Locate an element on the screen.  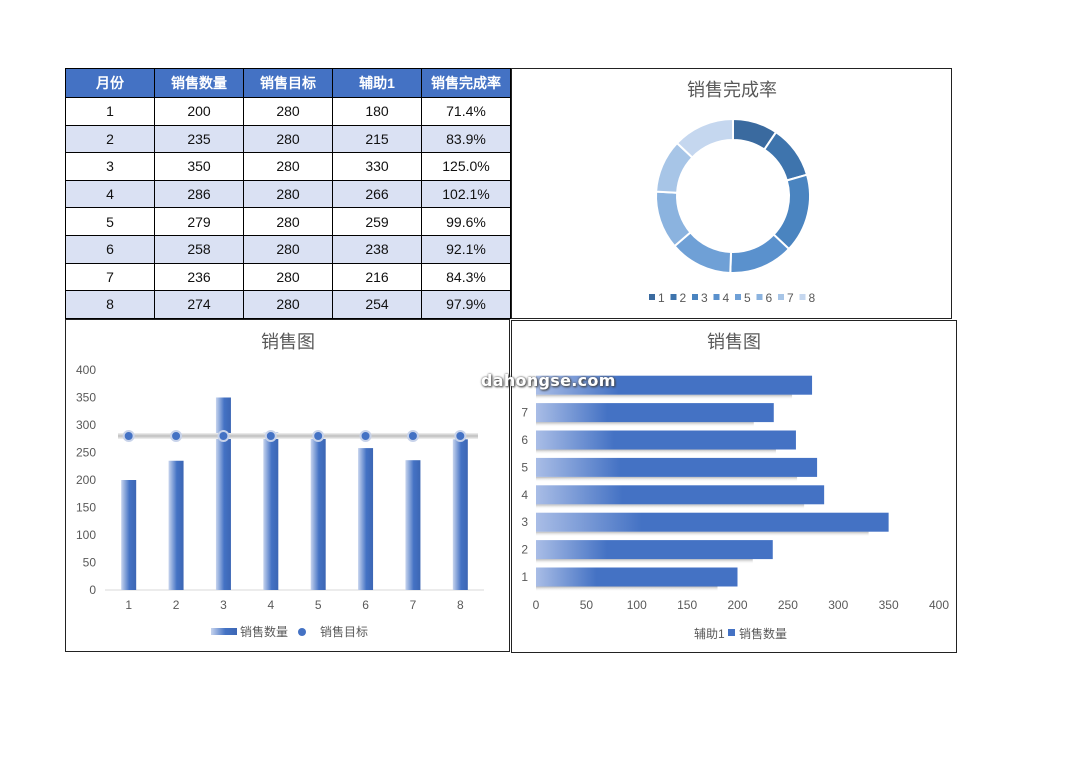
y-tick-label: 5 is located at coordinates (524, 467).